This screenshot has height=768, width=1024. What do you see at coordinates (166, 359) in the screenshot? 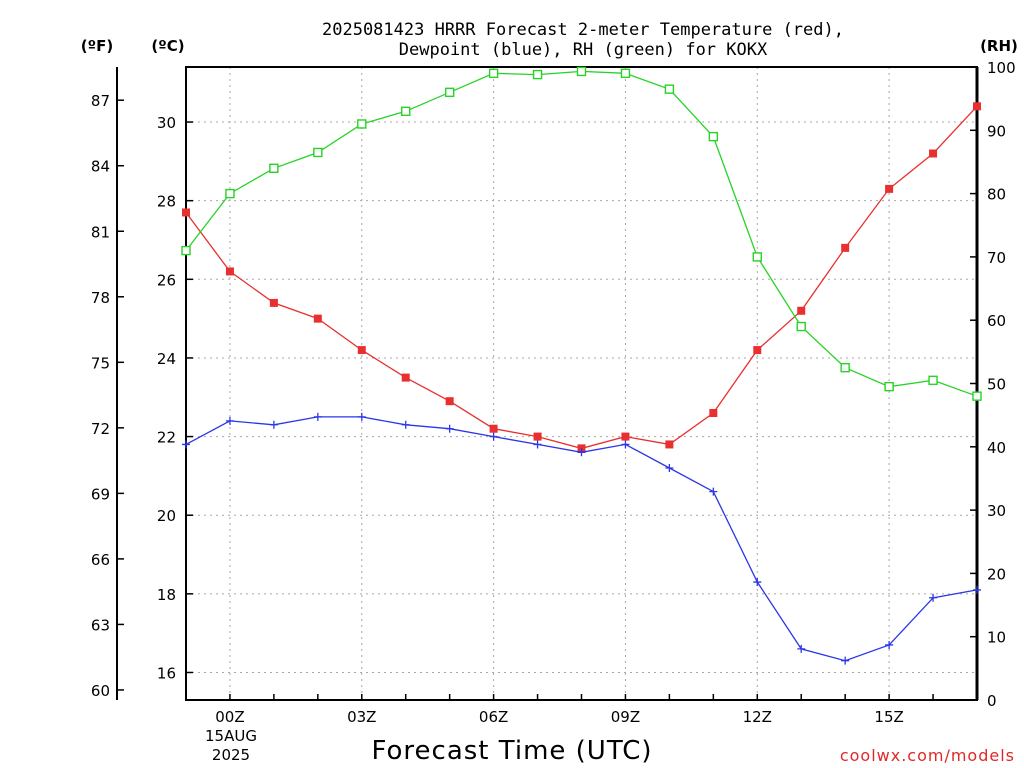
I see `celsius-tick-label: 24` at bounding box center [166, 359].